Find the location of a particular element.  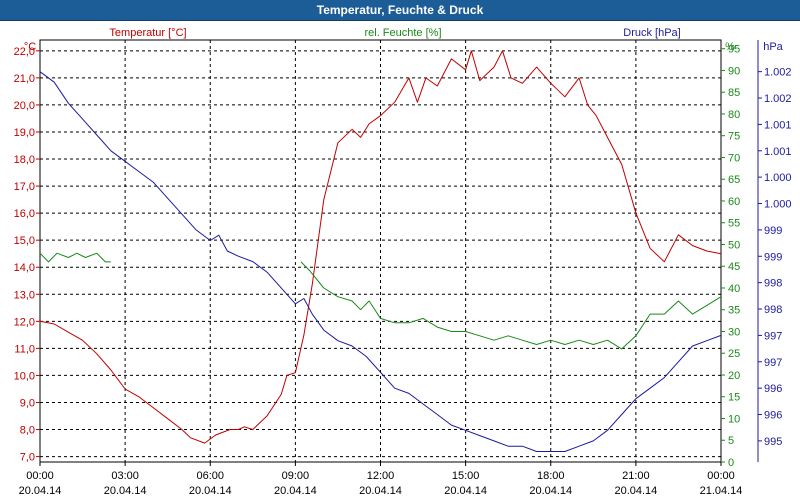

temperature-tick-label: 9,0 is located at coordinates (27, 403).